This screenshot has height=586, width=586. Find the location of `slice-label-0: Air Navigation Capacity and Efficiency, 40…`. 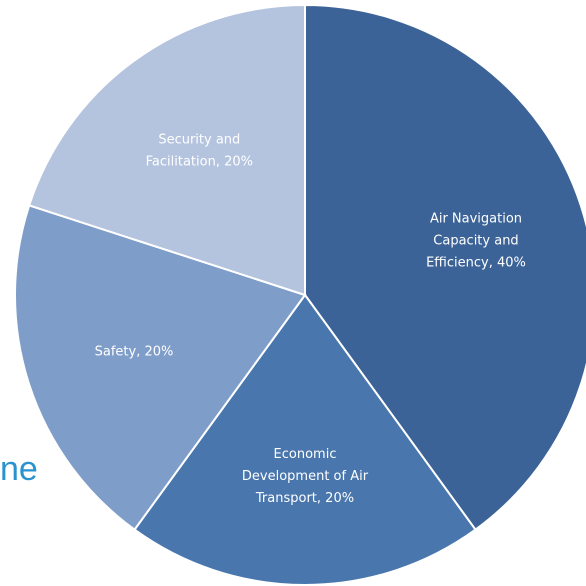

slice-label-0: Air Navigation Capacity and Efficiency, 40… is located at coordinates (476, 240).